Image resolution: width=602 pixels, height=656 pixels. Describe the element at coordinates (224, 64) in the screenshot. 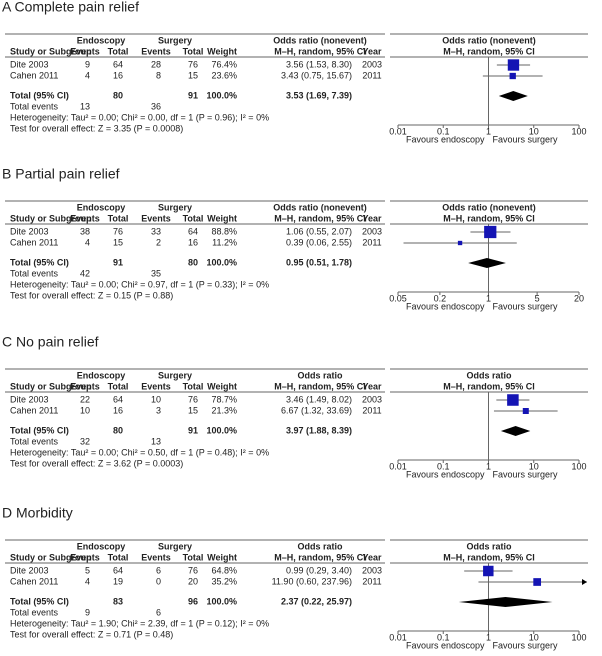

I see `weight-label: 76.4%` at that location.